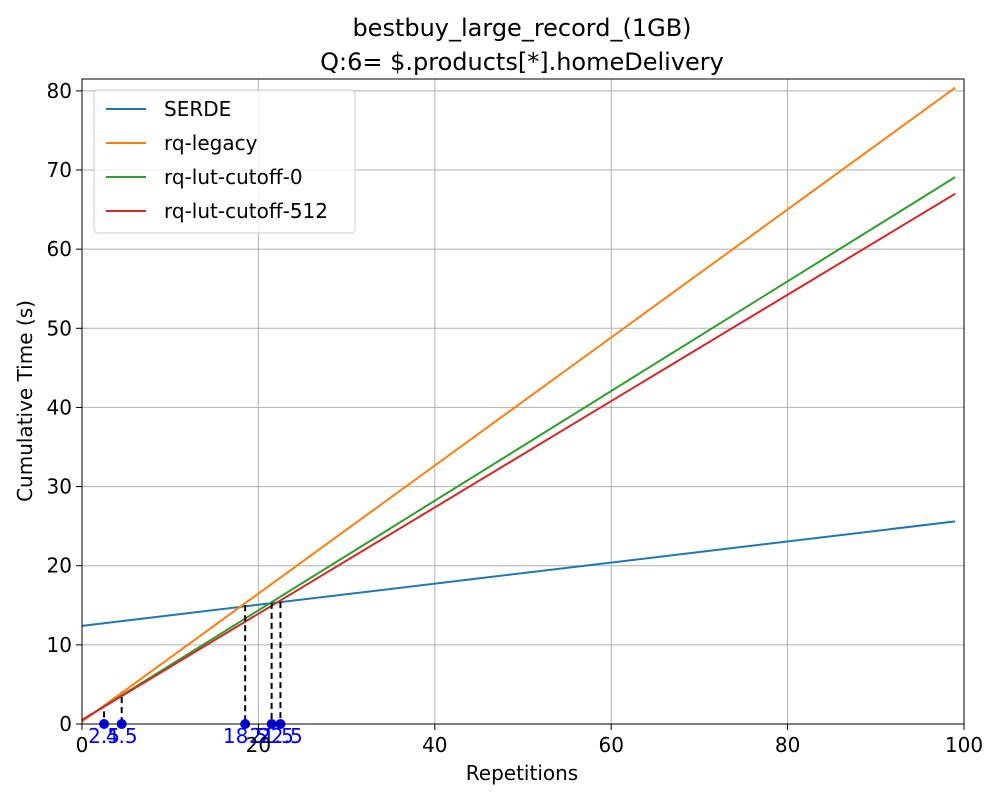  Describe the element at coordinates (59, 487) in the screenshot. I see `y-tick-label: 30` at that location.